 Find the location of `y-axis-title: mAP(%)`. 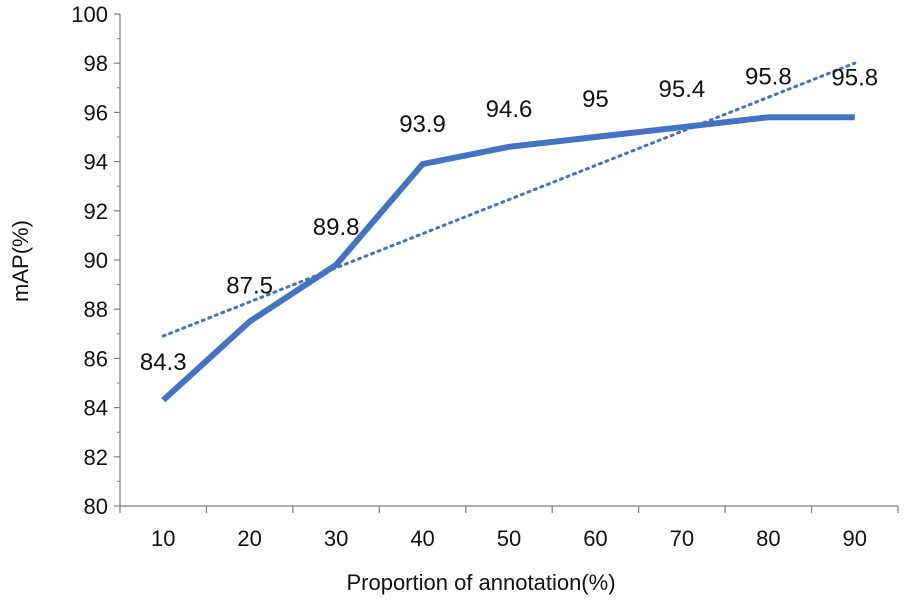

y-axis-title: mAP(%) is located at coordinates (20, 261).